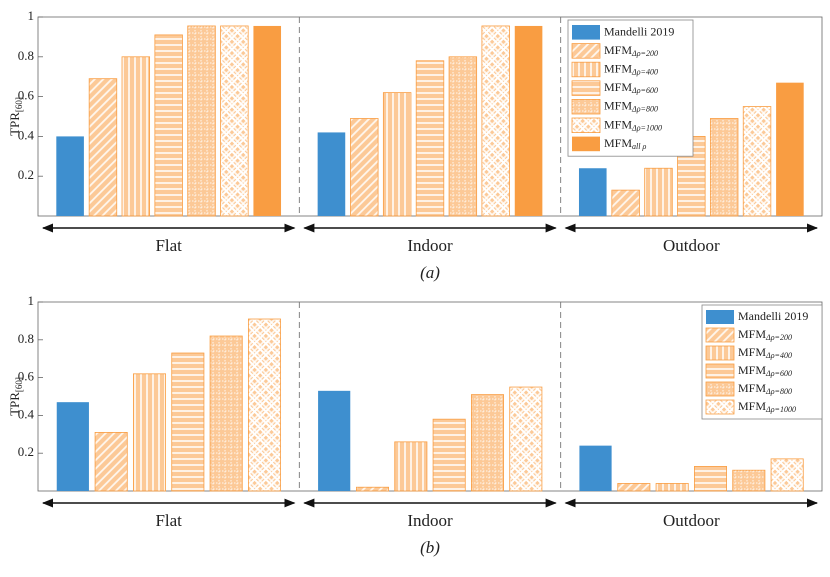 The width and height of the screenshot is (830, 577). What do you see at coordinates (26, 95) in the screenshot?
I see `y-tick-label: 0.6` at bounding box center [26, 95].